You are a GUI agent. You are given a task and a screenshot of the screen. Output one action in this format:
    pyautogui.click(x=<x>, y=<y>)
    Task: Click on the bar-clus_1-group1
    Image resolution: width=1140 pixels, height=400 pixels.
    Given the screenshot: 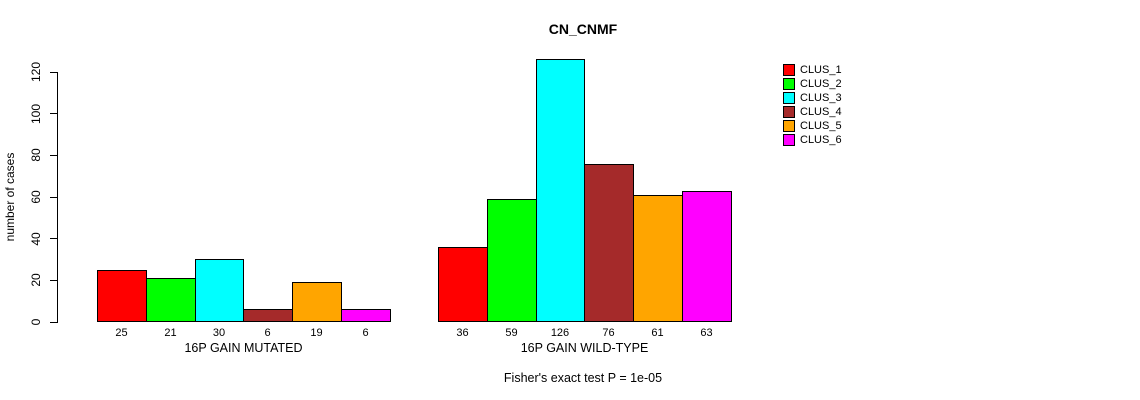 What is the action you would take?
    pyautogui.click(x=122, y=296)
    